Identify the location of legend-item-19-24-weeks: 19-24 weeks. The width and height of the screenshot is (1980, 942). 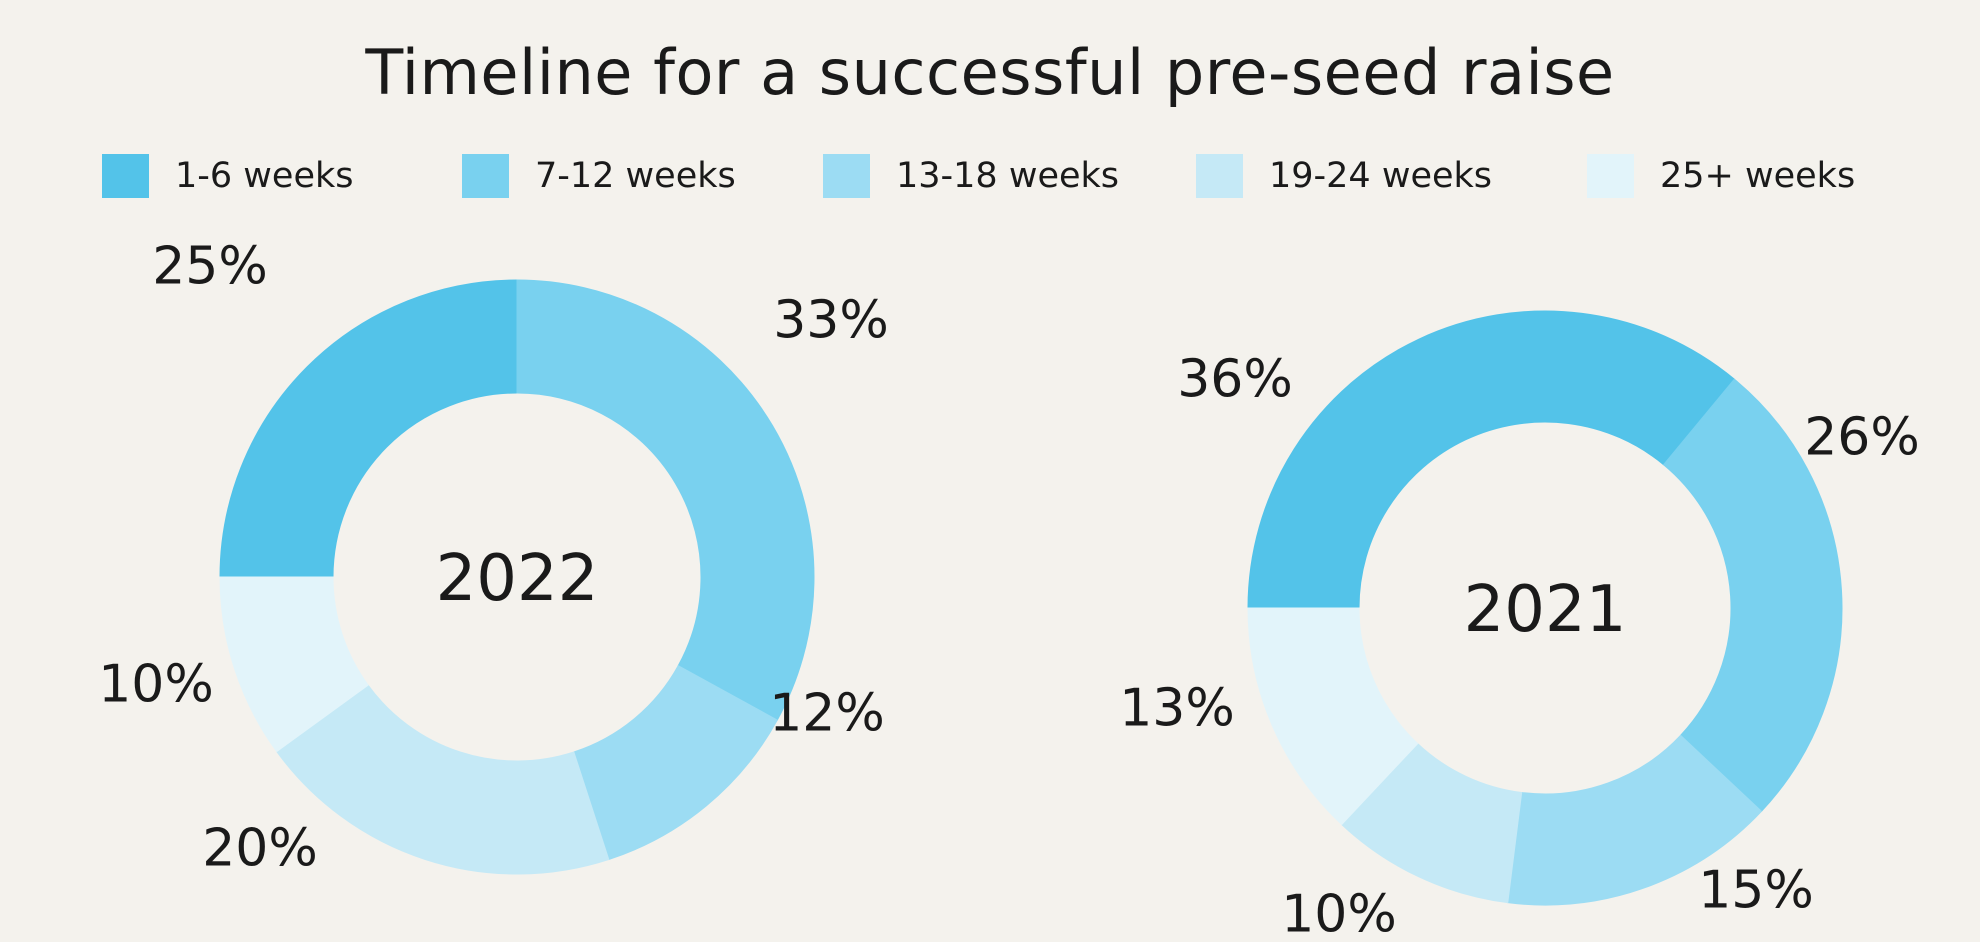
(1344, 176).